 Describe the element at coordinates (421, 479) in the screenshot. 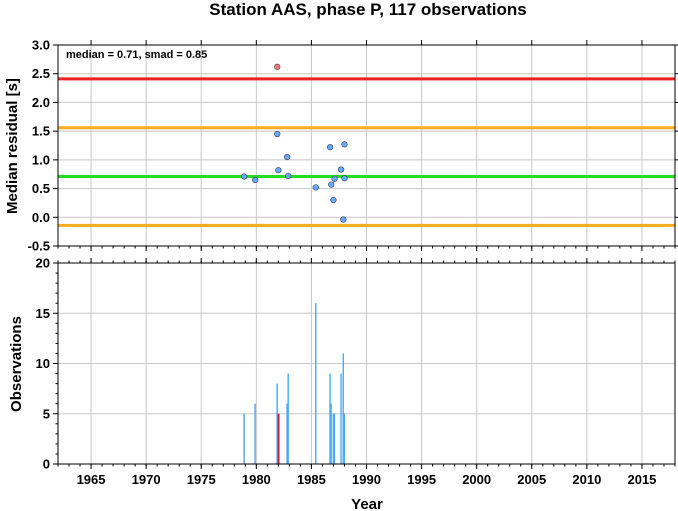

I see `x-tick-label: 1995` at that location.